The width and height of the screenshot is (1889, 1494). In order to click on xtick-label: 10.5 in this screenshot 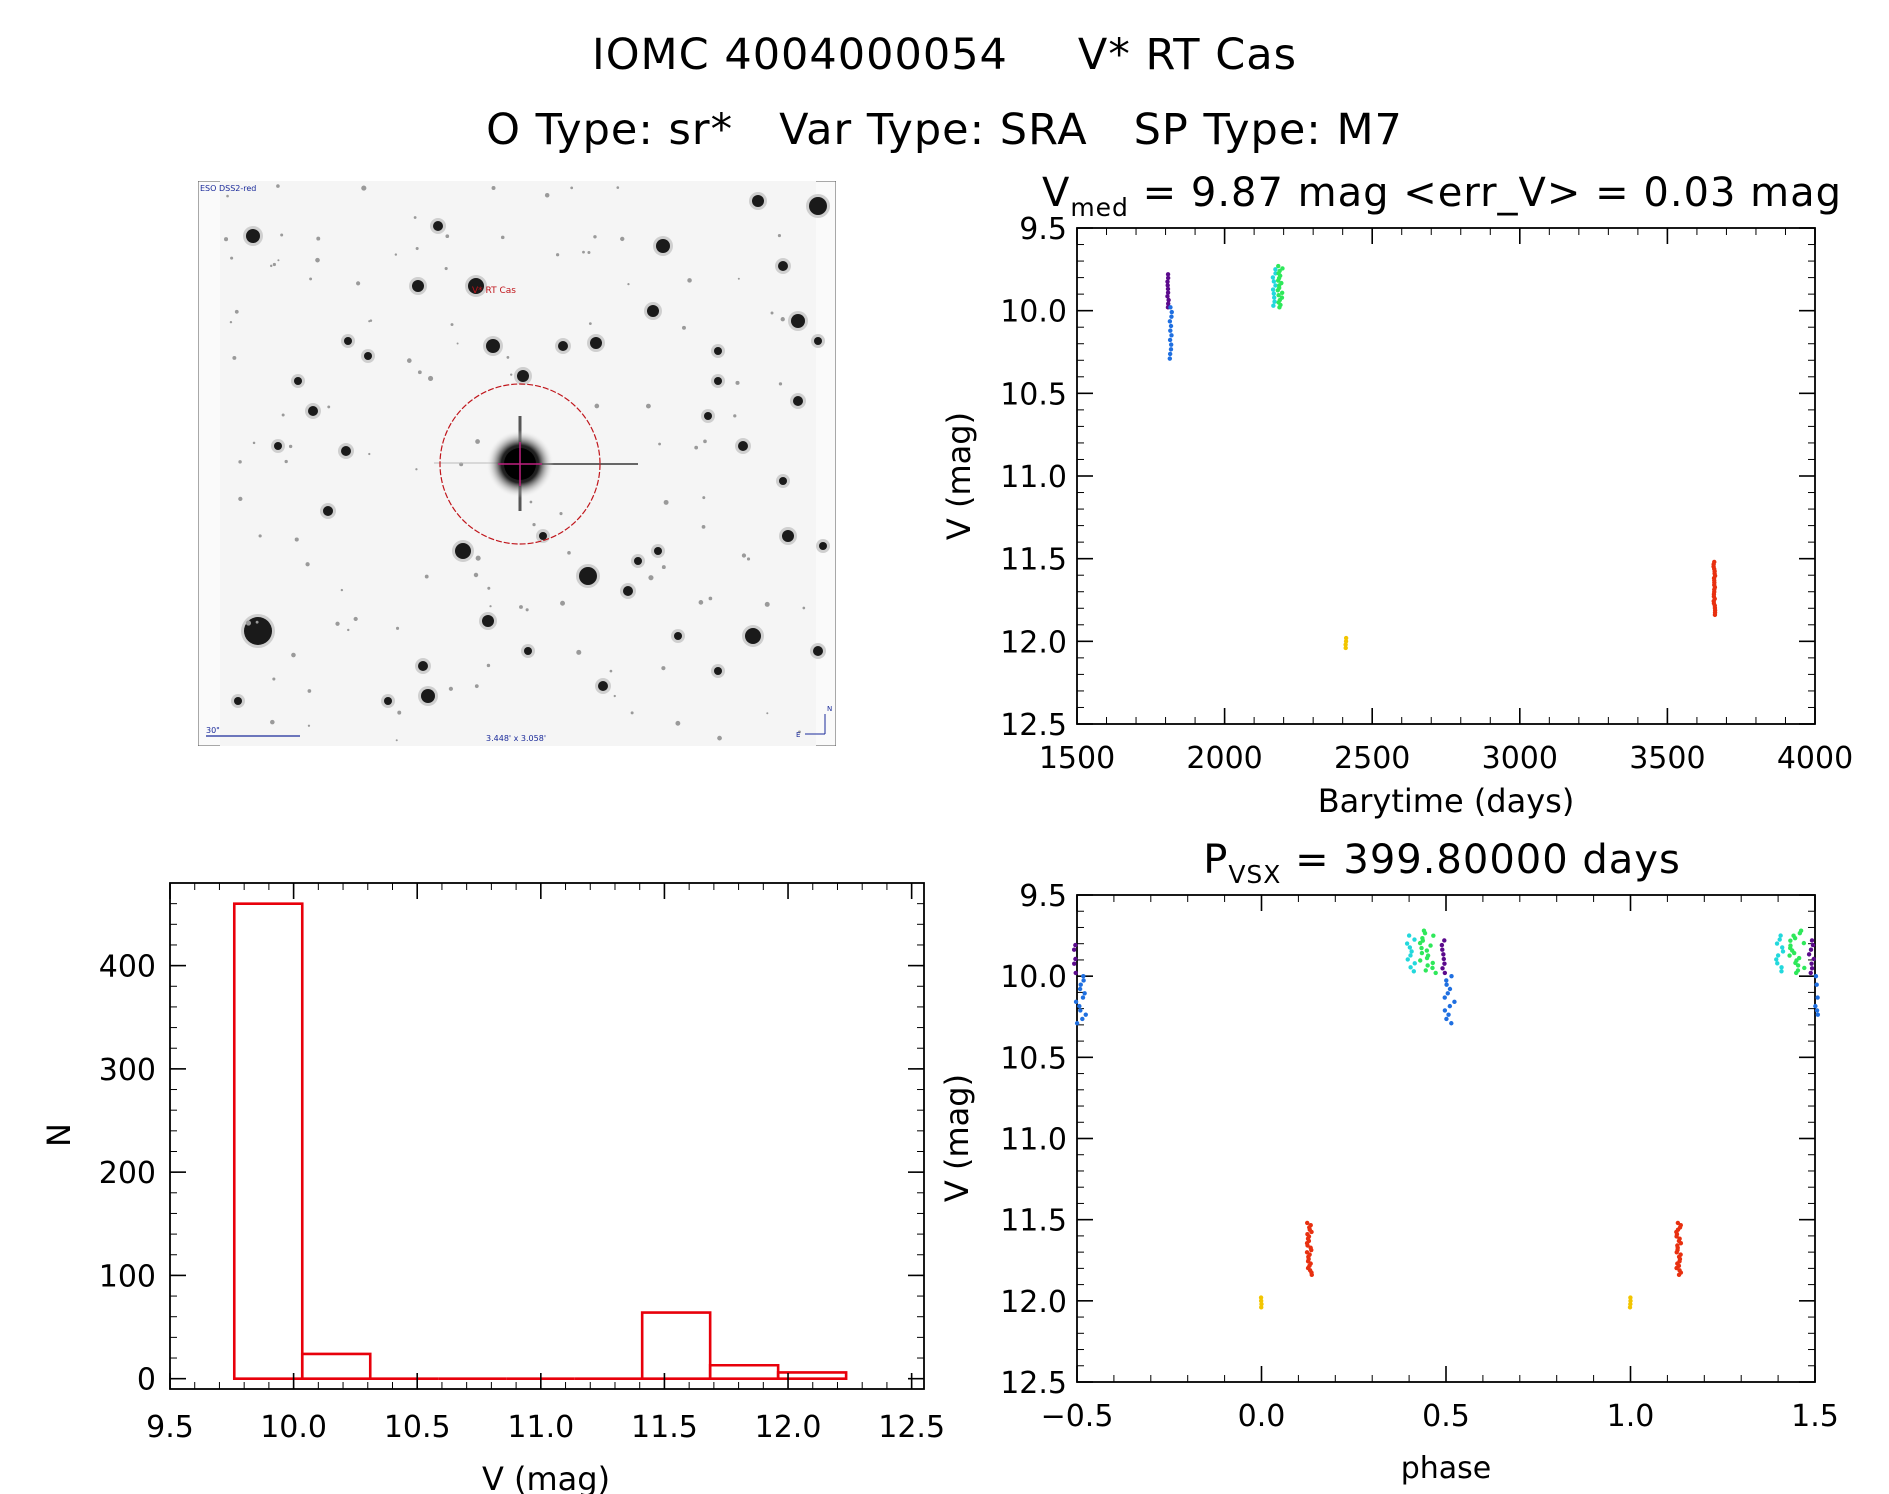, I will do `click(417, 1427)`.